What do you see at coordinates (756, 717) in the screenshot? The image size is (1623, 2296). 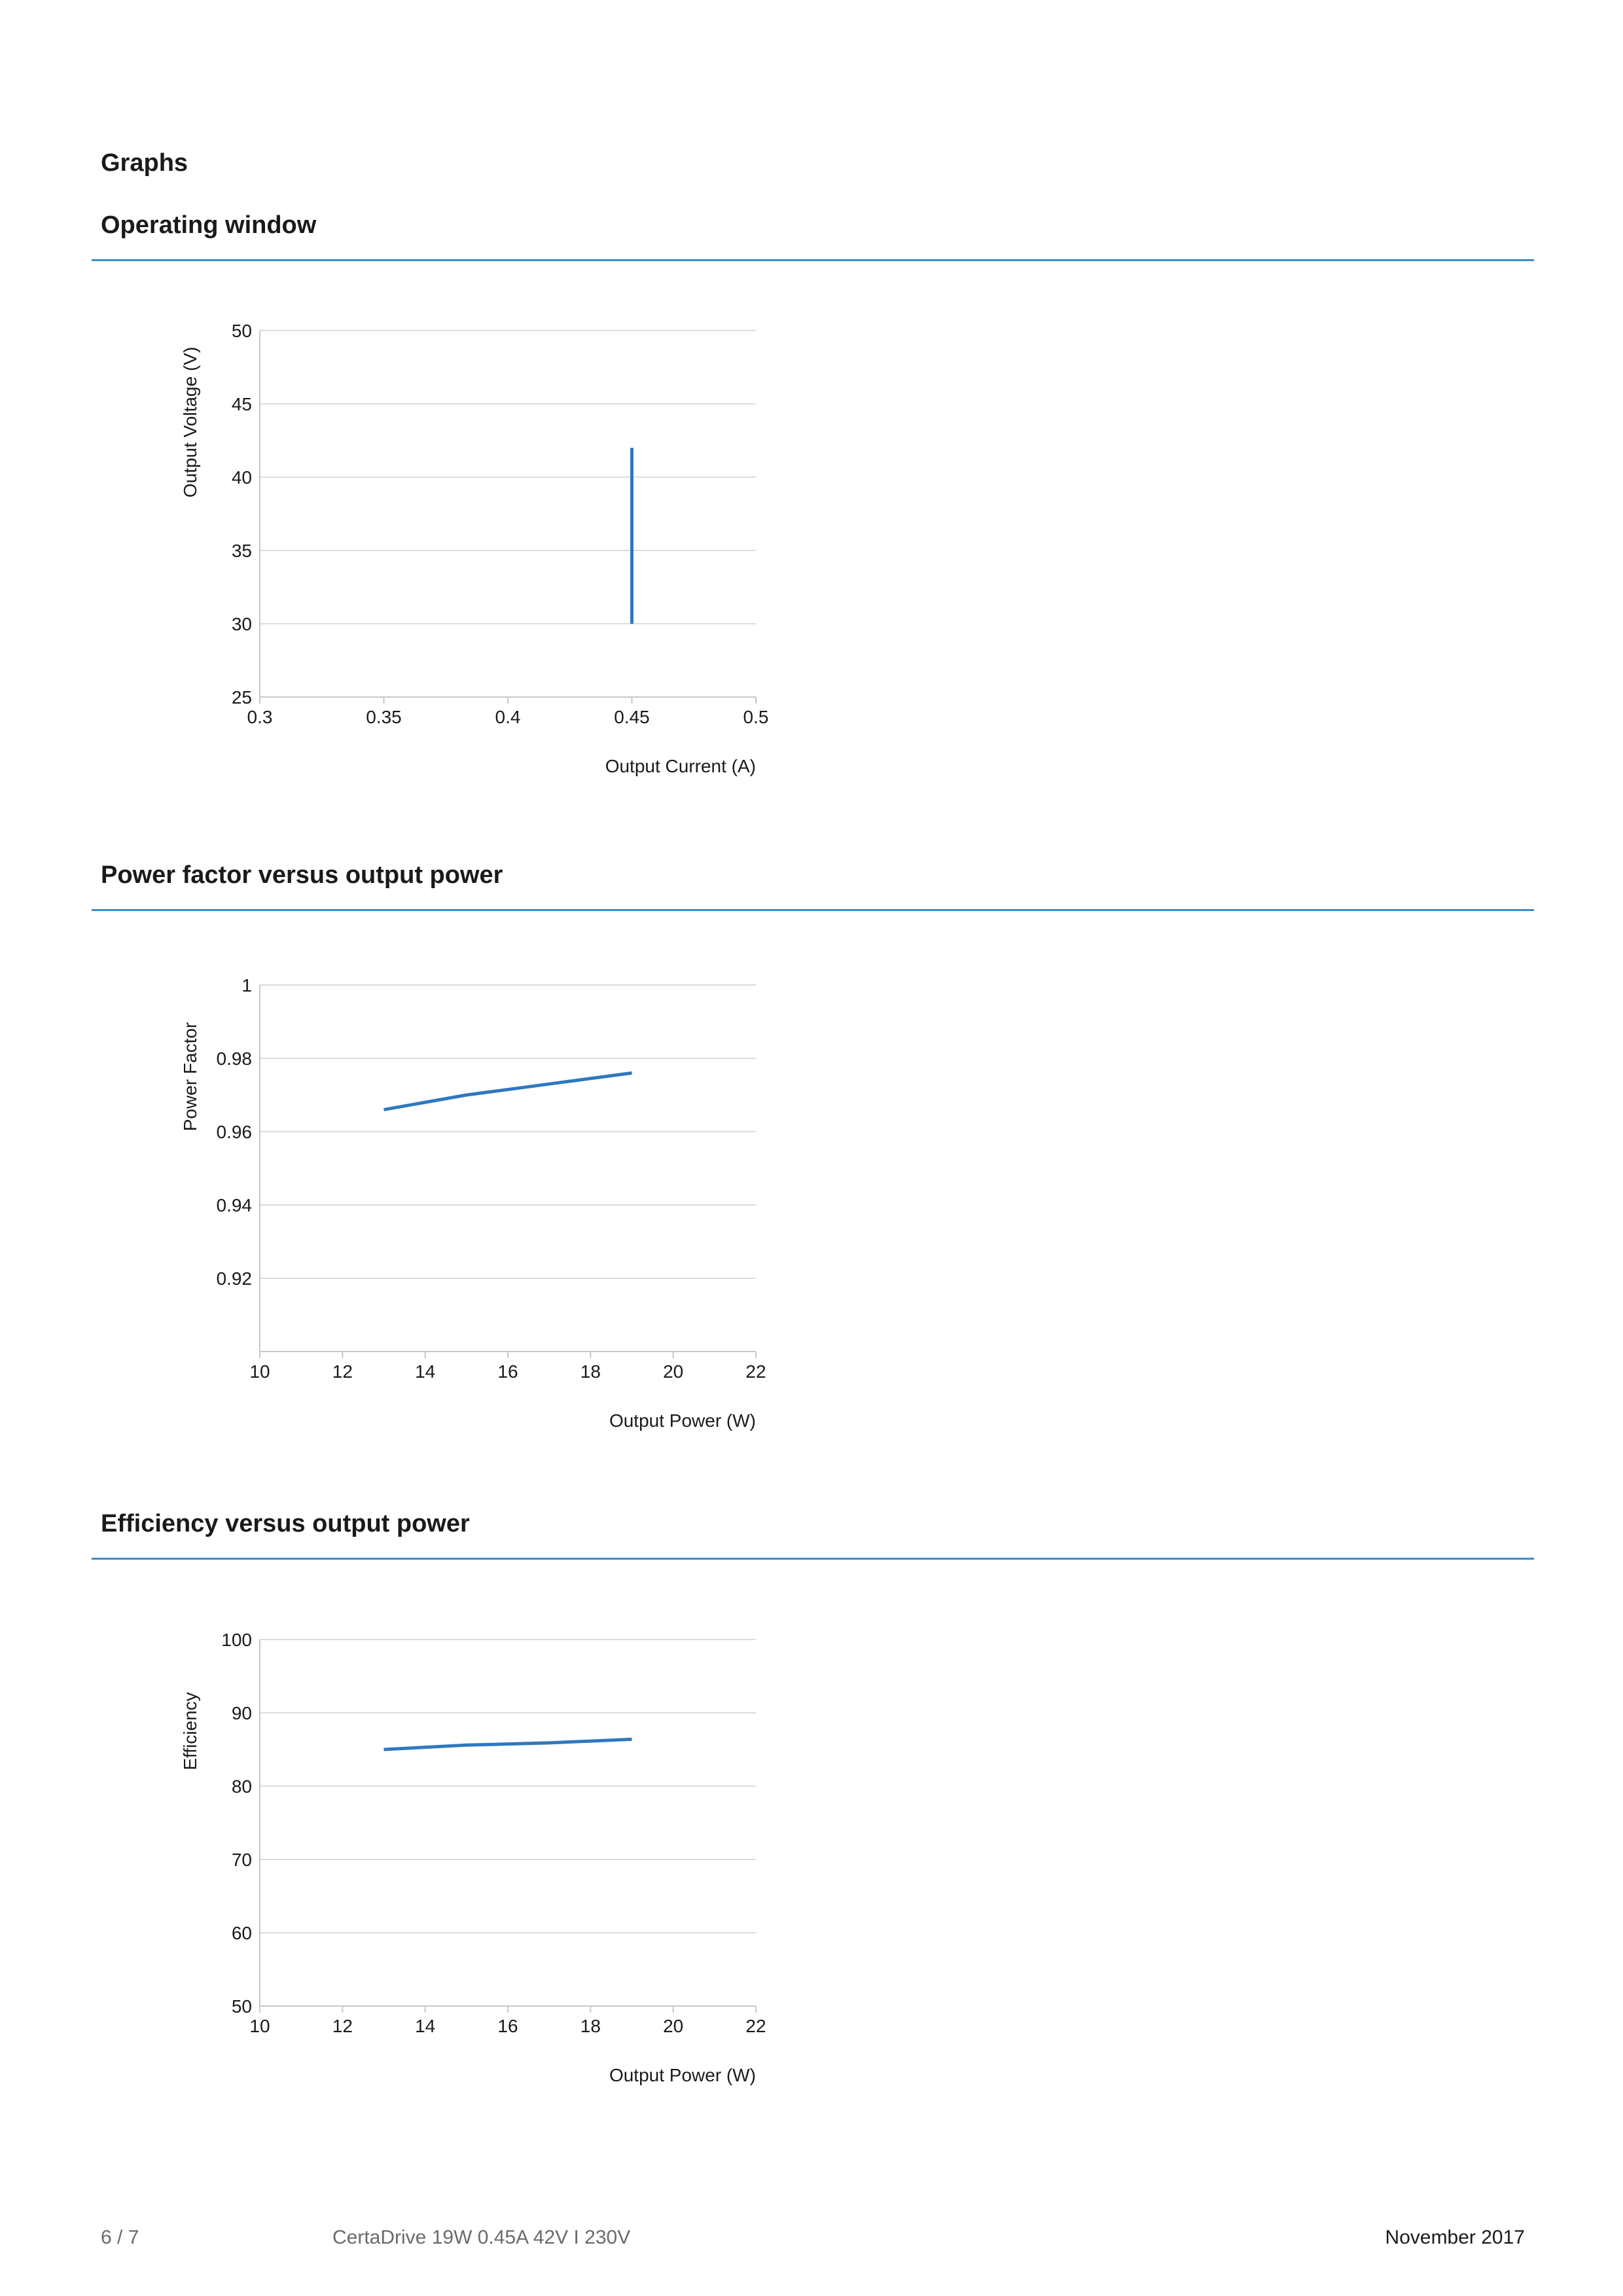 I see `x-tick-label: 0.5` at bounding box center [756, 717].